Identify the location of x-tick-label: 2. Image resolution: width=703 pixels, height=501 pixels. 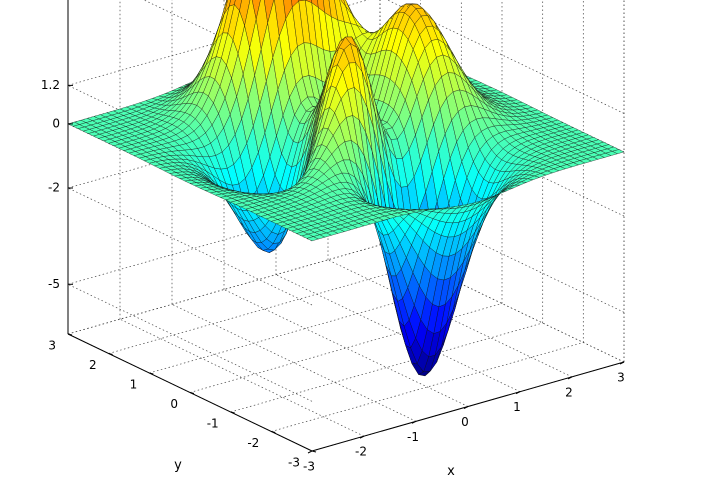
(569, 392).